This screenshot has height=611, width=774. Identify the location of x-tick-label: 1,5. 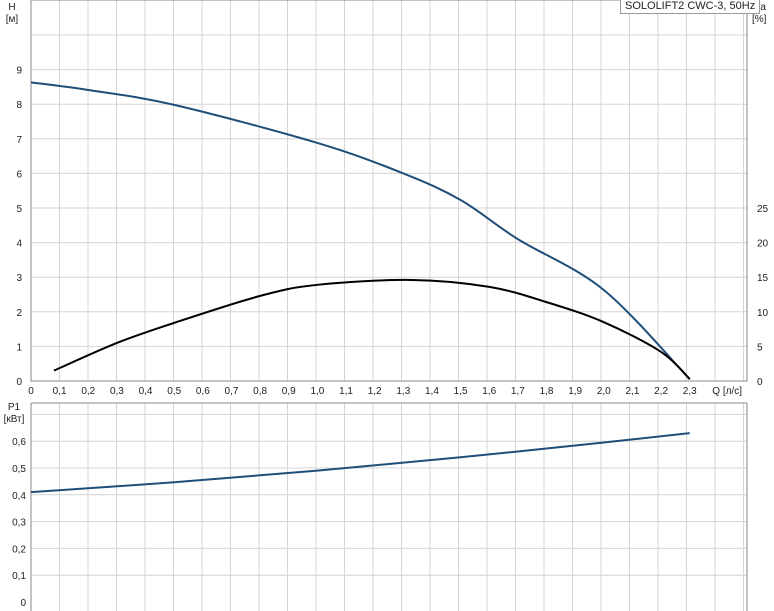
(461, 391).